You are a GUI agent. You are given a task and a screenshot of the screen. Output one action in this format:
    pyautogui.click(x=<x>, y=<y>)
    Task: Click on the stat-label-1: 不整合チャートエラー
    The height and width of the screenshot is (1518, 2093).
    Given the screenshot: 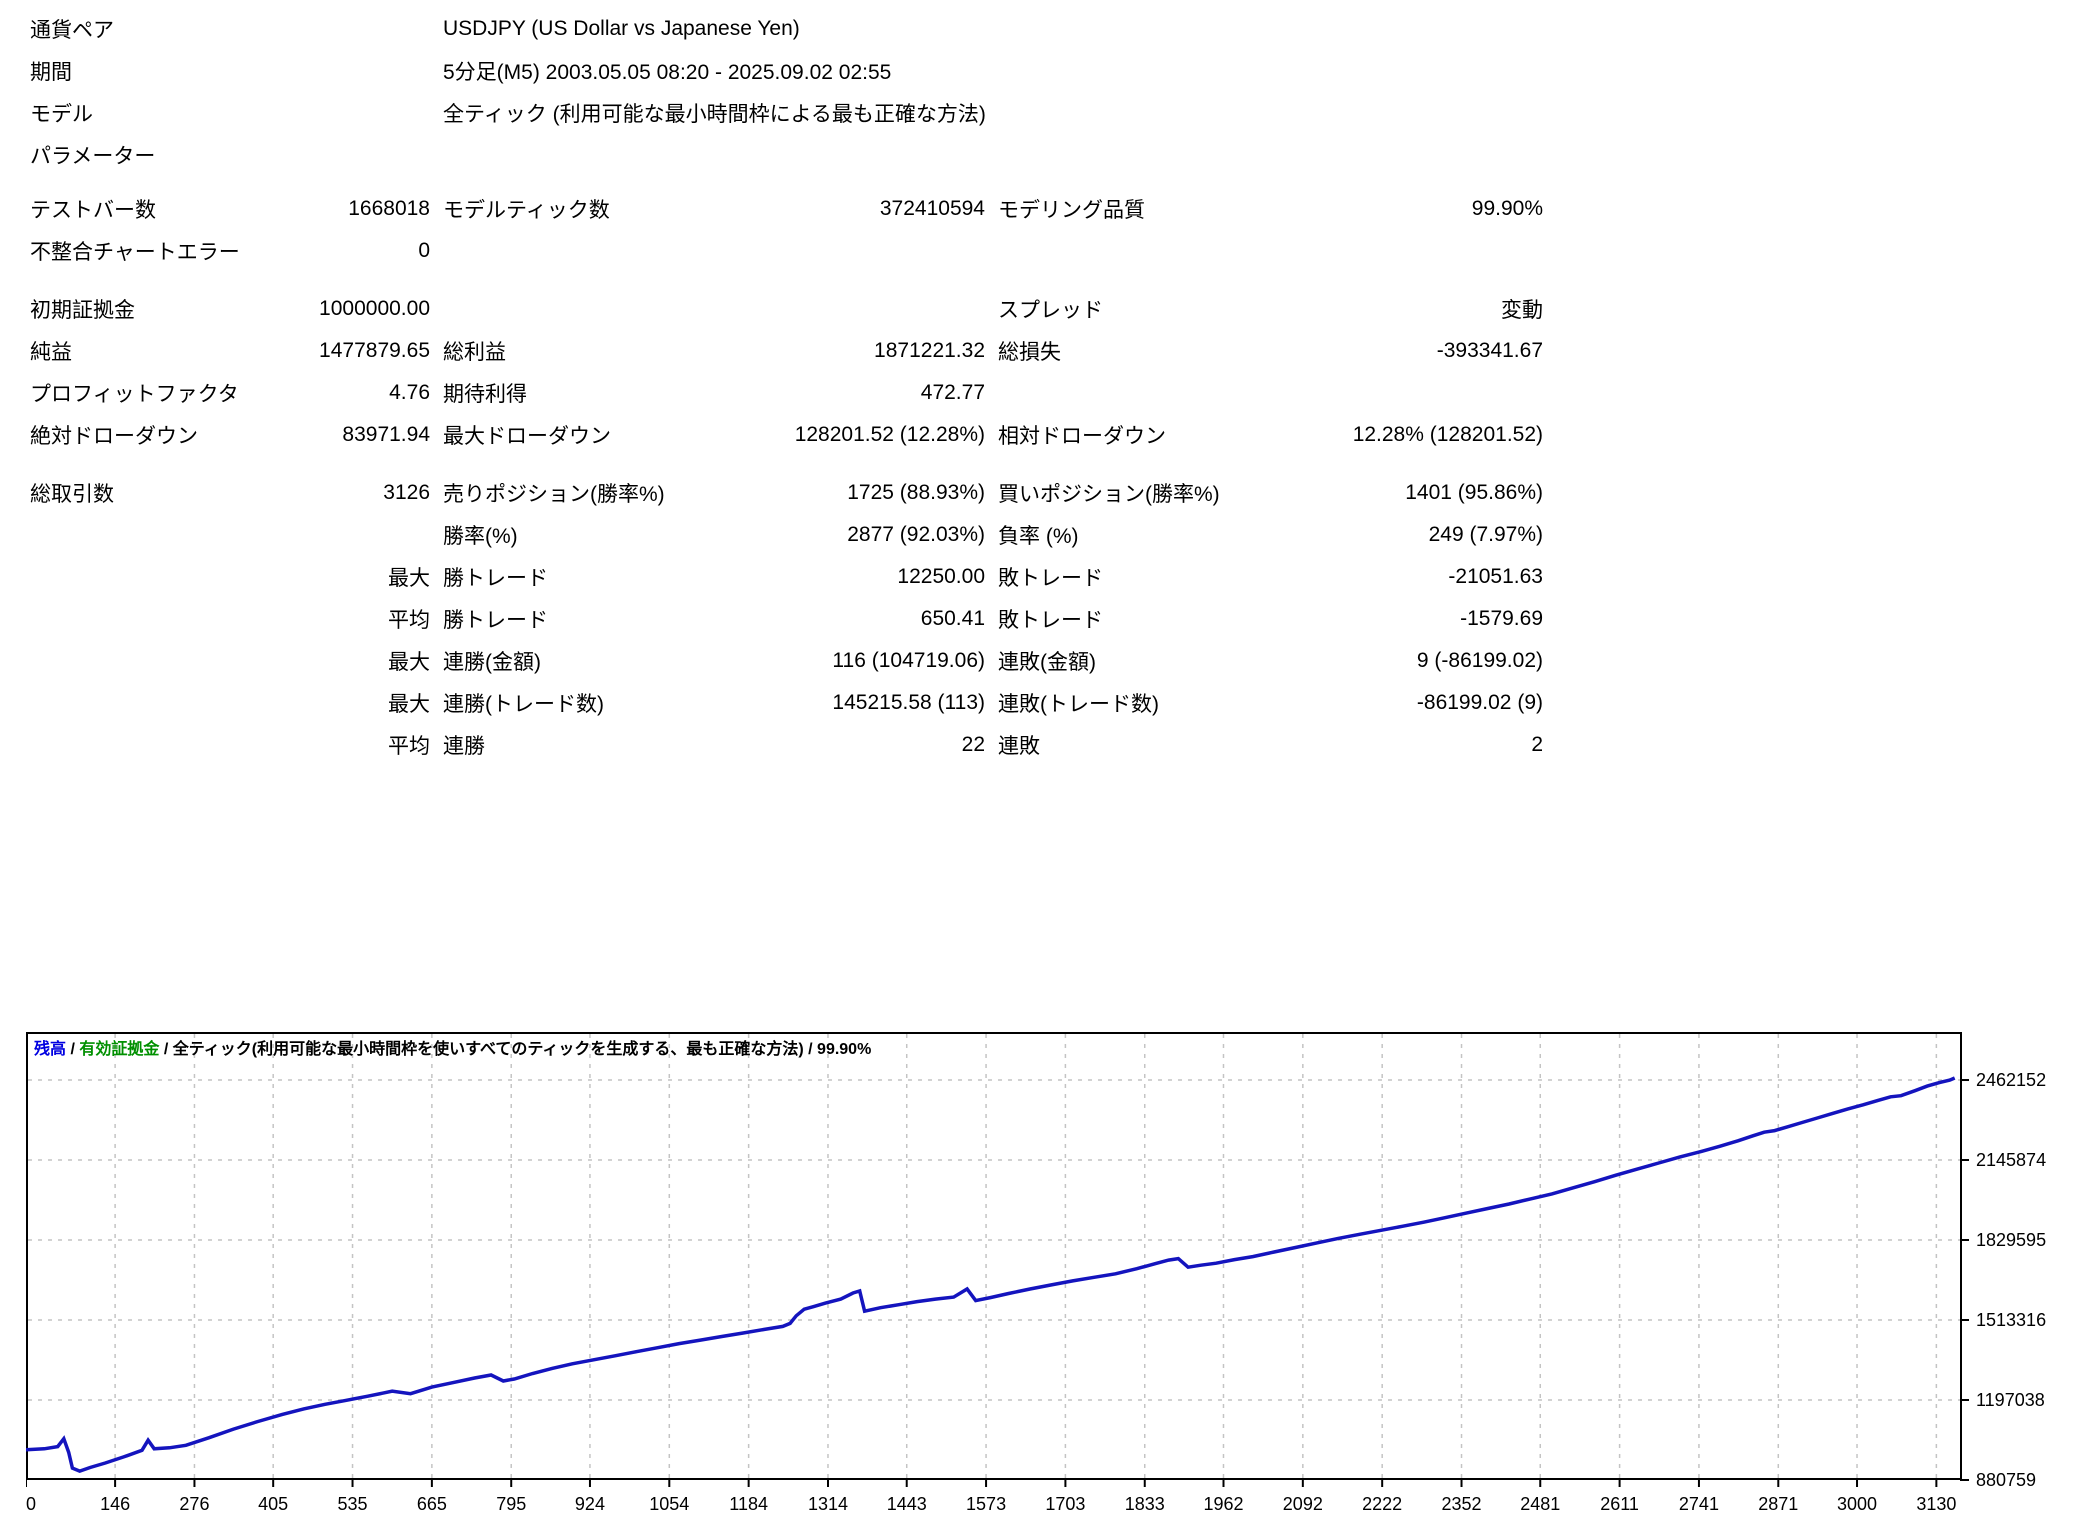 What is the action you would take?
    pyautogui.click(x=135, y=252)
    